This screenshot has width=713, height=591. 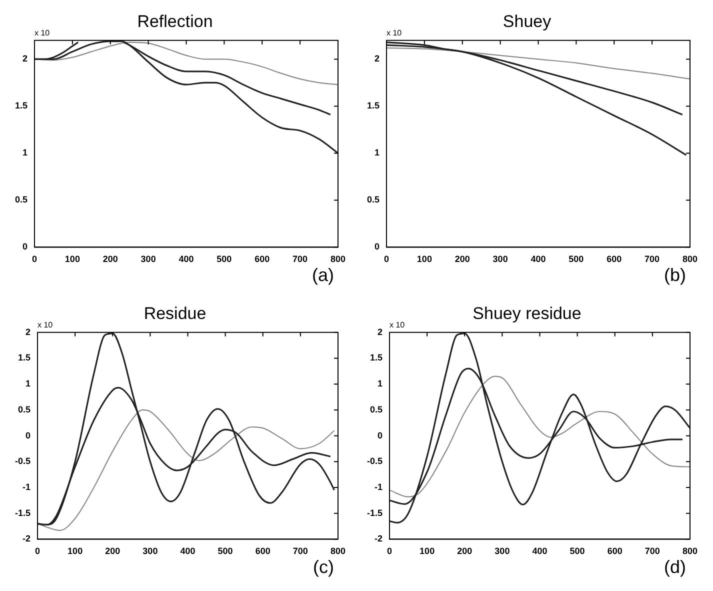 What do you see at coordinates (175, 313) in the screenshot?
I see `chart-title: Residue` at bounding box center [175, 313].